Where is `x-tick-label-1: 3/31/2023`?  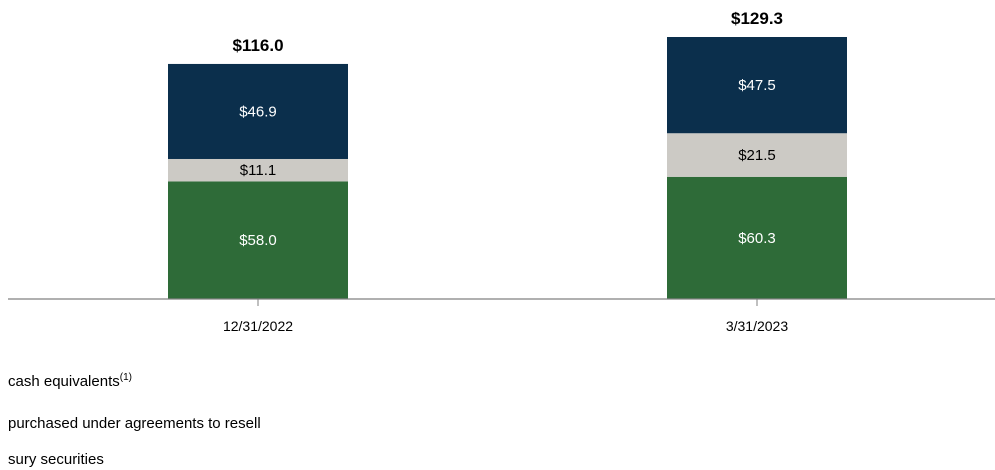
x-tick-label-1: 3/31/2023 is located at coordinates (757, 326).